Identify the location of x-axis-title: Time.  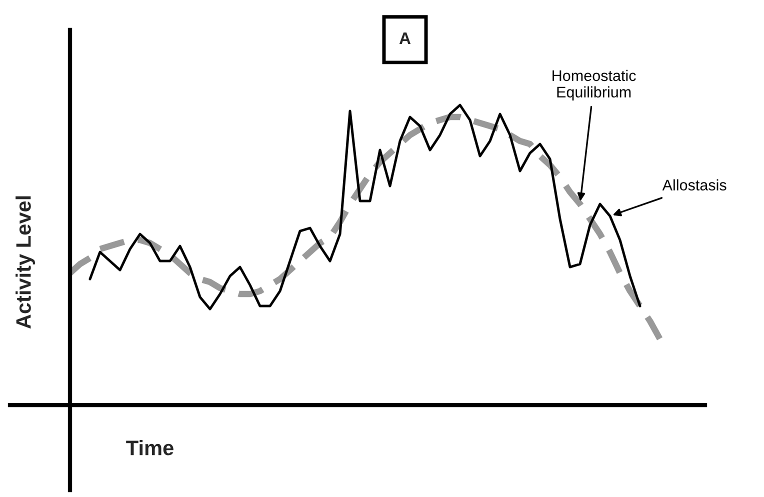
(150, 448).